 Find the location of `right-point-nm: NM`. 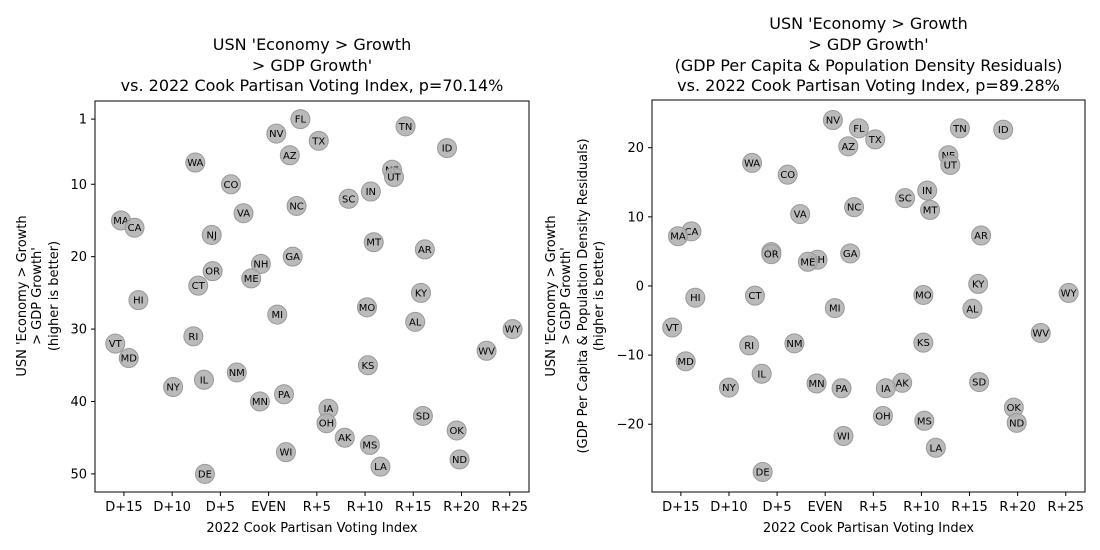

right-point-nm: NM is located at coordinates (794, 343).